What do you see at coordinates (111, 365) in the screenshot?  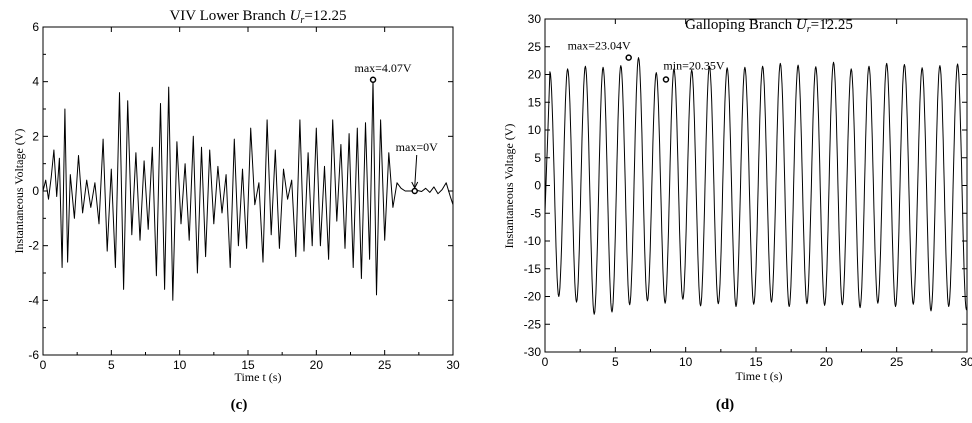 I see `x-tick-label-c: 5` at bounding box center [111, 365].